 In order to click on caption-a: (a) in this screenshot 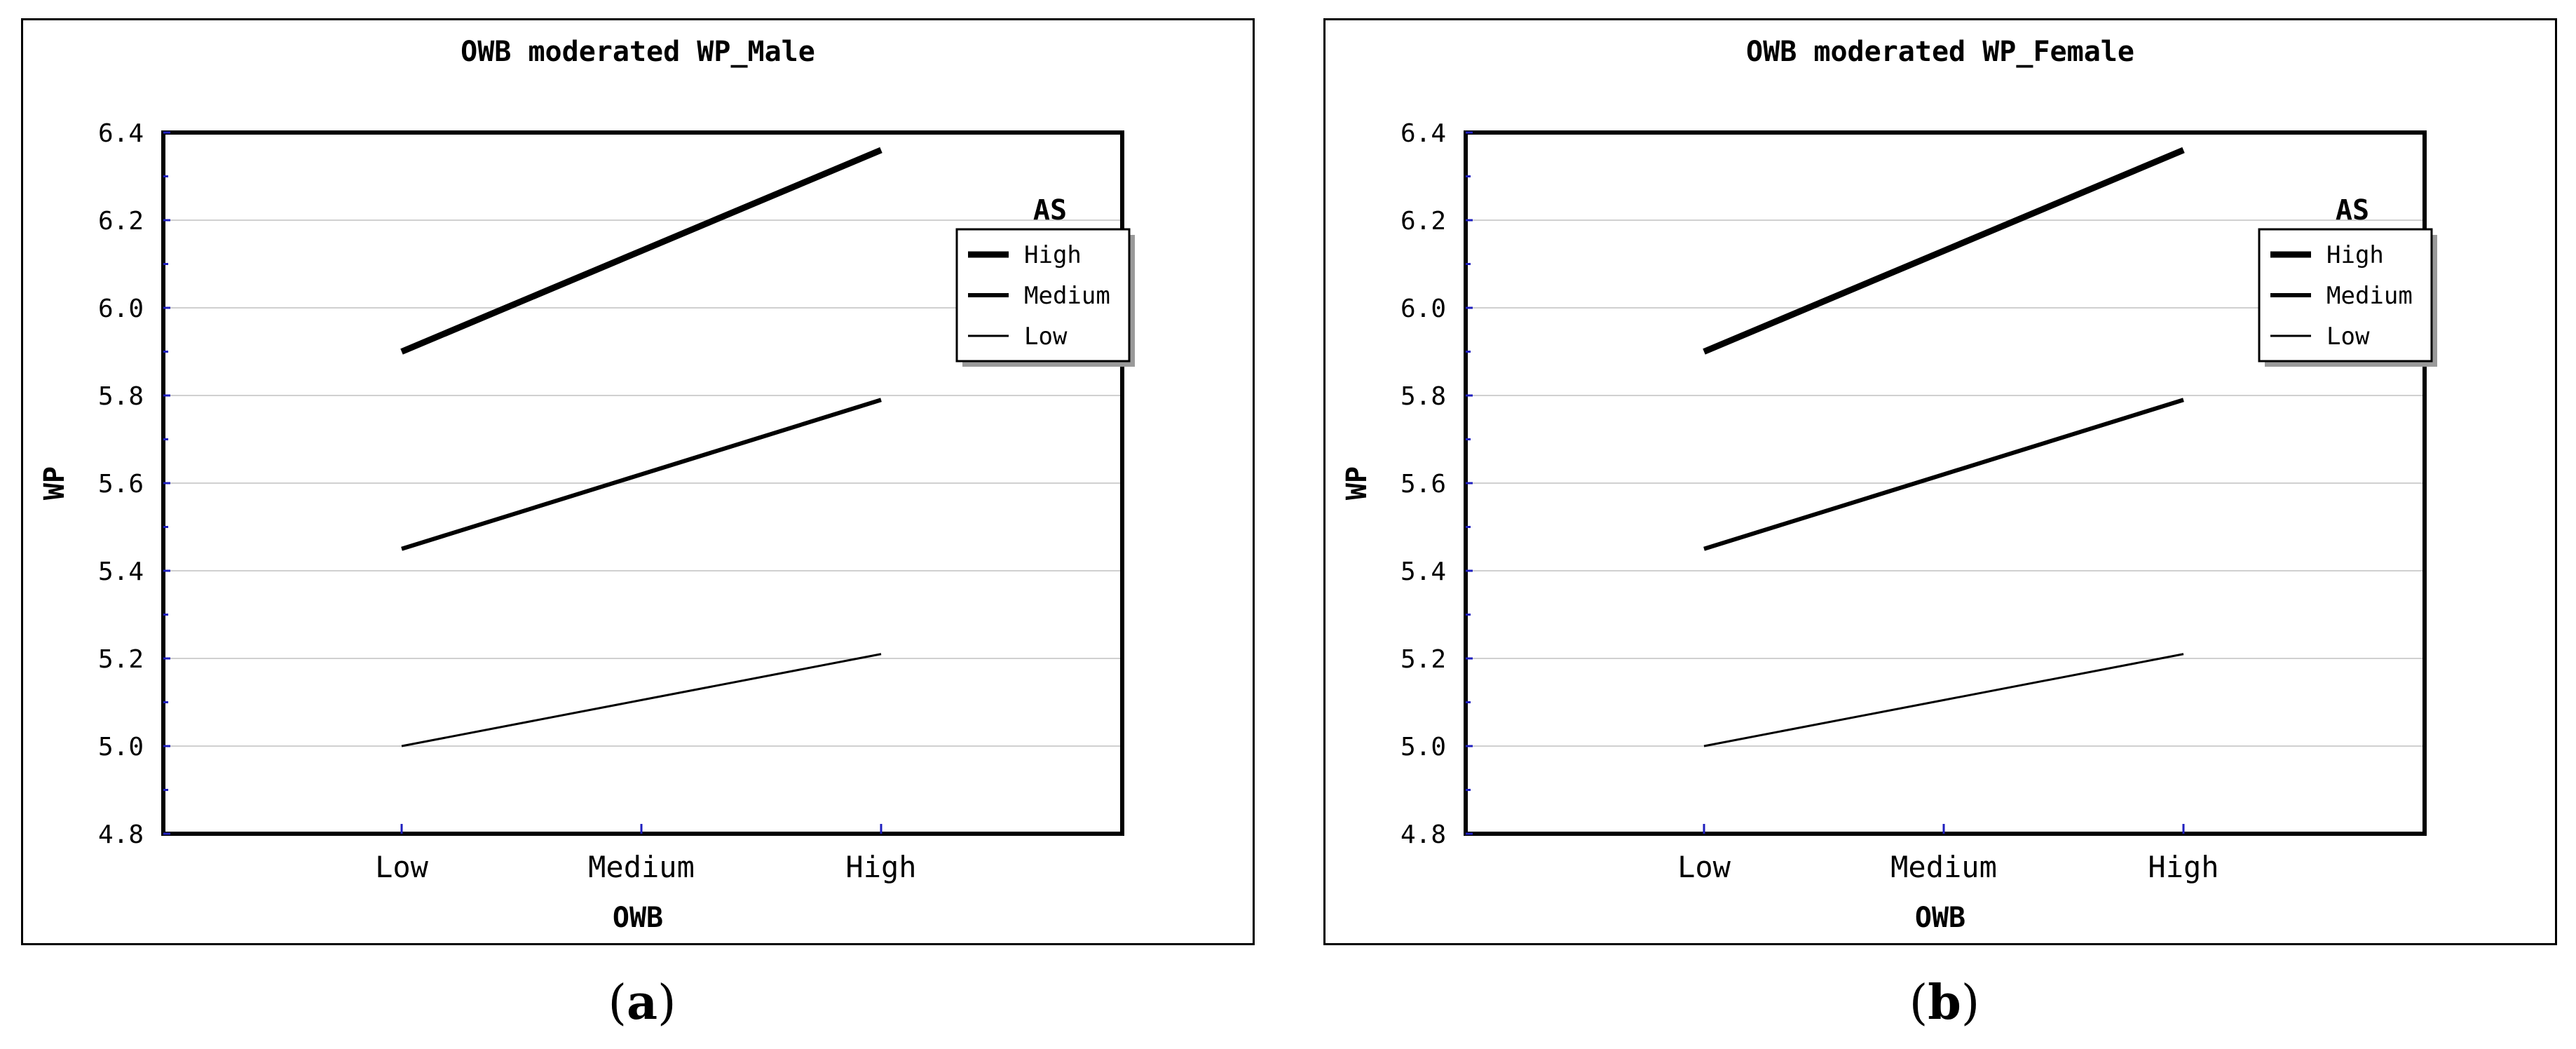, I will do `click(642, 1003)`.